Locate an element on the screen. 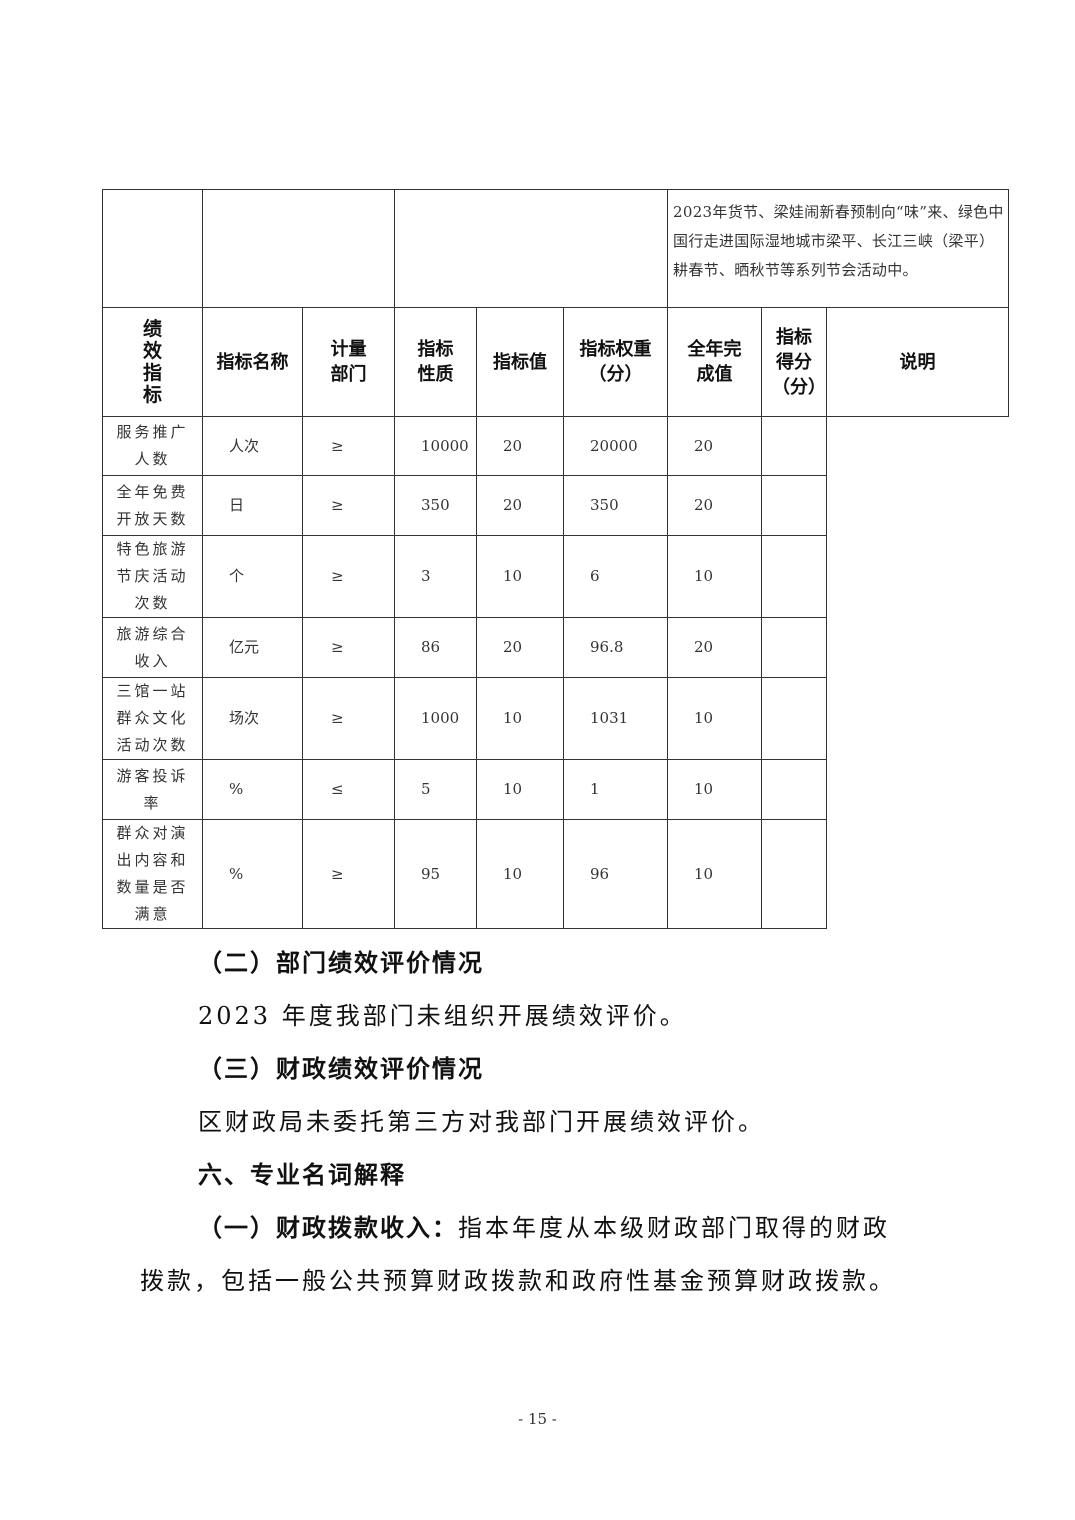  header-cell: 指标值 is located at coordinates (520, 362).